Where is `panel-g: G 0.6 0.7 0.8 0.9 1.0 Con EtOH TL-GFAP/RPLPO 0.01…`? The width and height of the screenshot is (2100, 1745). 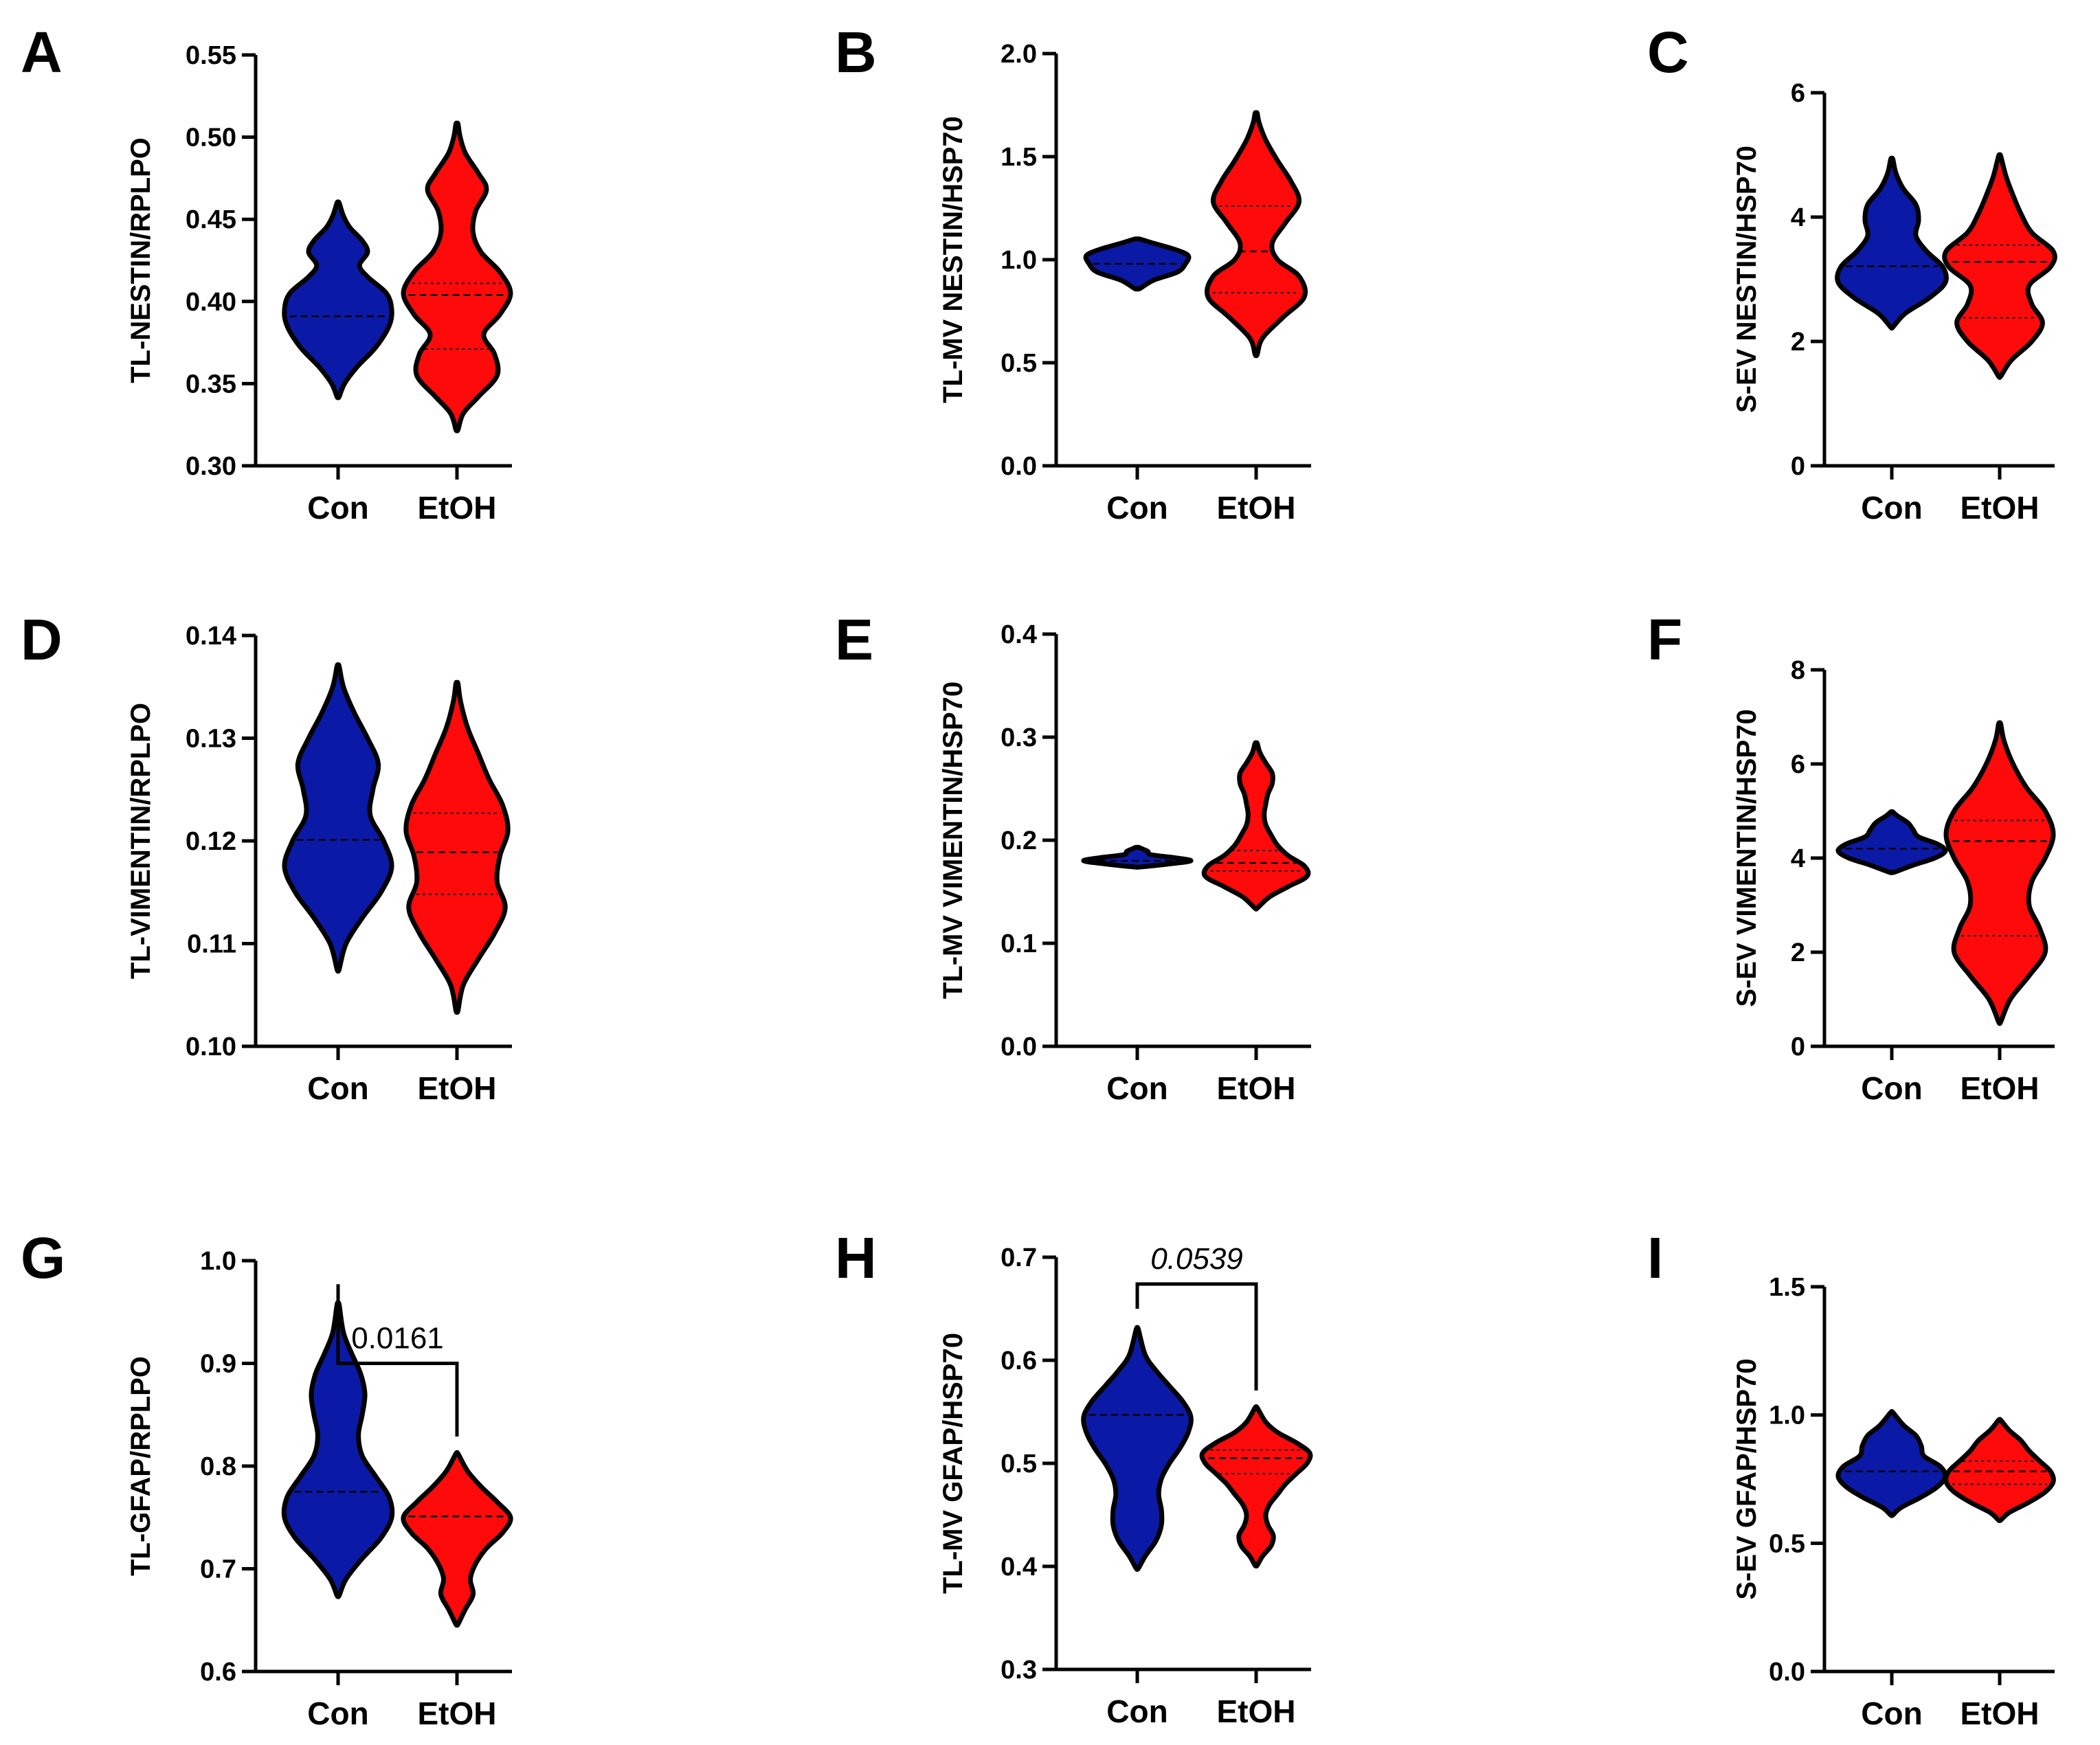
panel-g: G 0.6 0.7 0.8 0.9 1.0 Con EtOH TL-GFAP/RPLPO 0.01… is located at coordinates (267, 1478).